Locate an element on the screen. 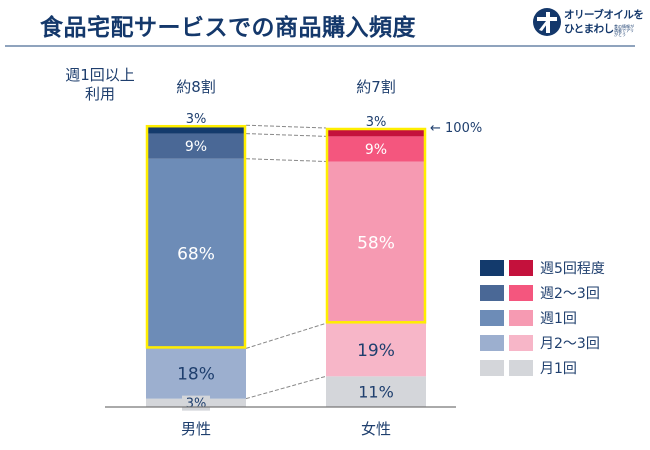 The width and height of the screenshot is (650, 450). legend-label: 週1回 is located at coordinates (558, 318).